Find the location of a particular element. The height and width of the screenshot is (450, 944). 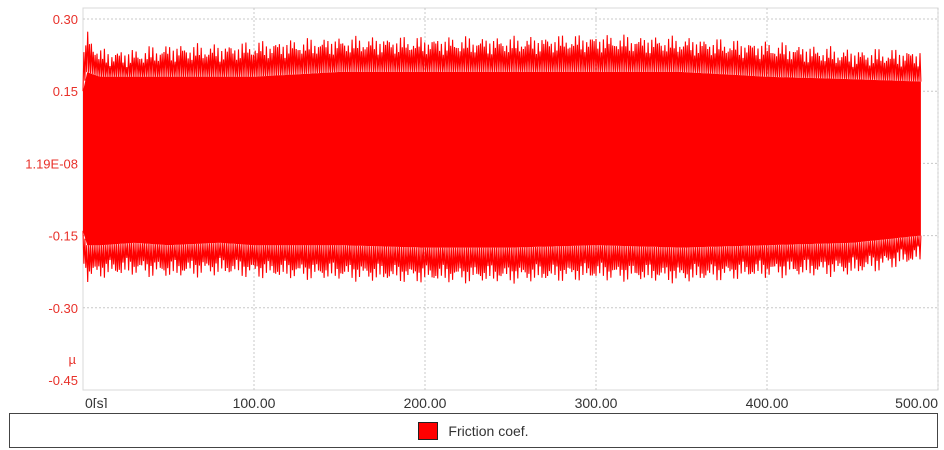

y-tick-label: -0.30 is located at coordinates (63, 308).